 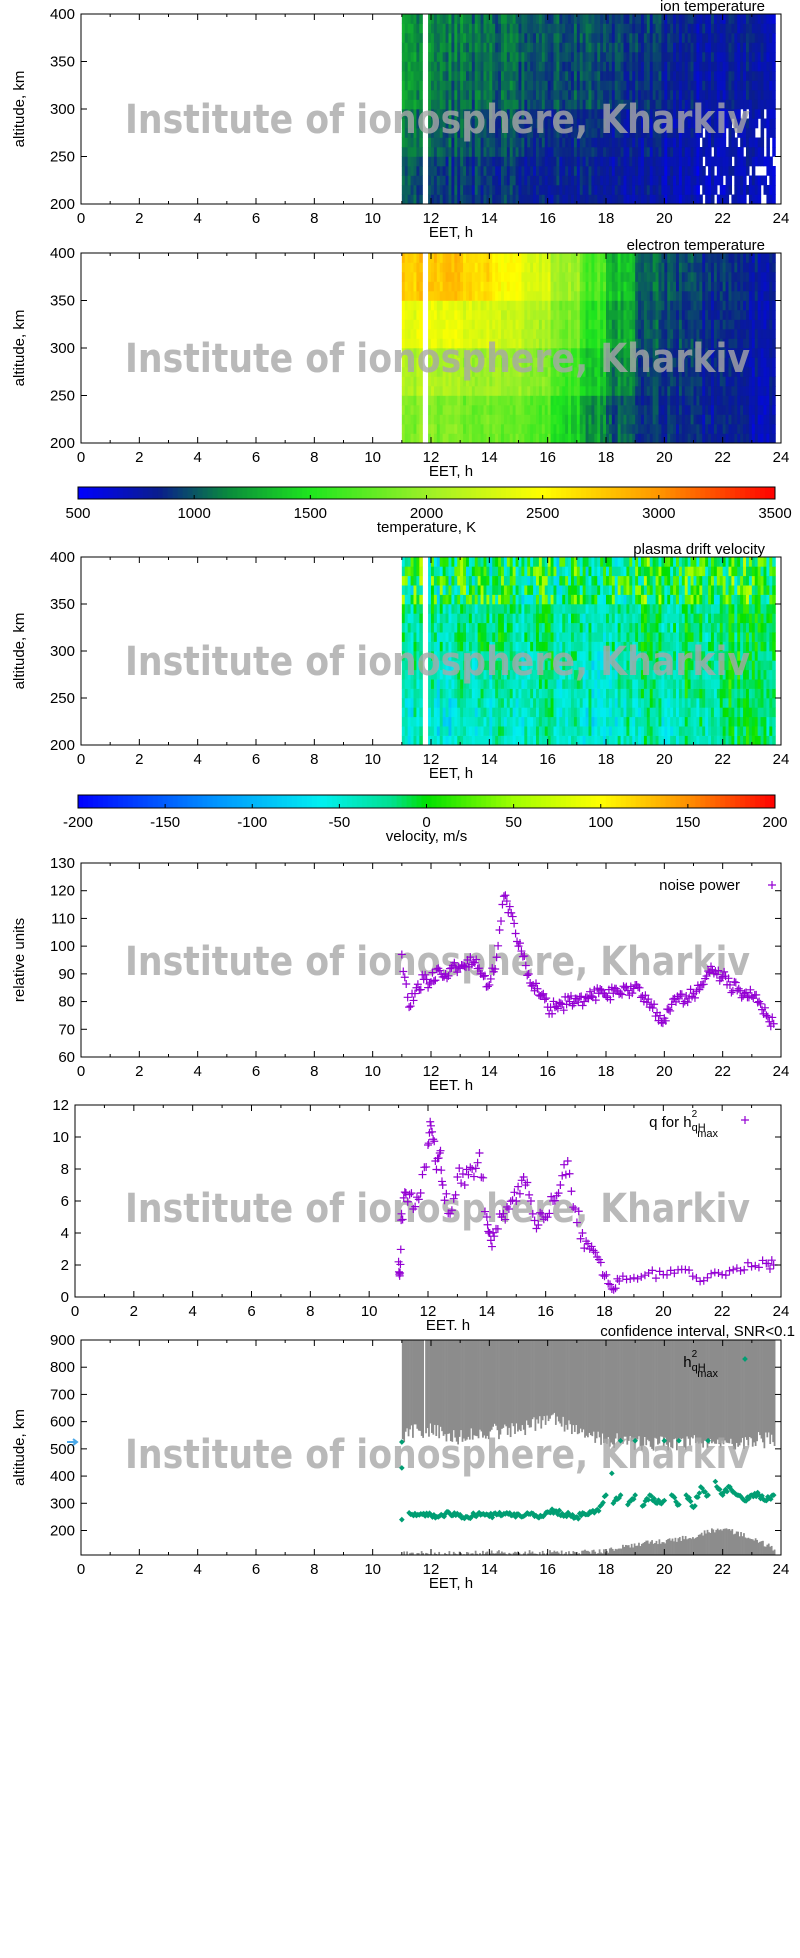 I want to click on y-tick-label: 300, so click(x=62, y=109).